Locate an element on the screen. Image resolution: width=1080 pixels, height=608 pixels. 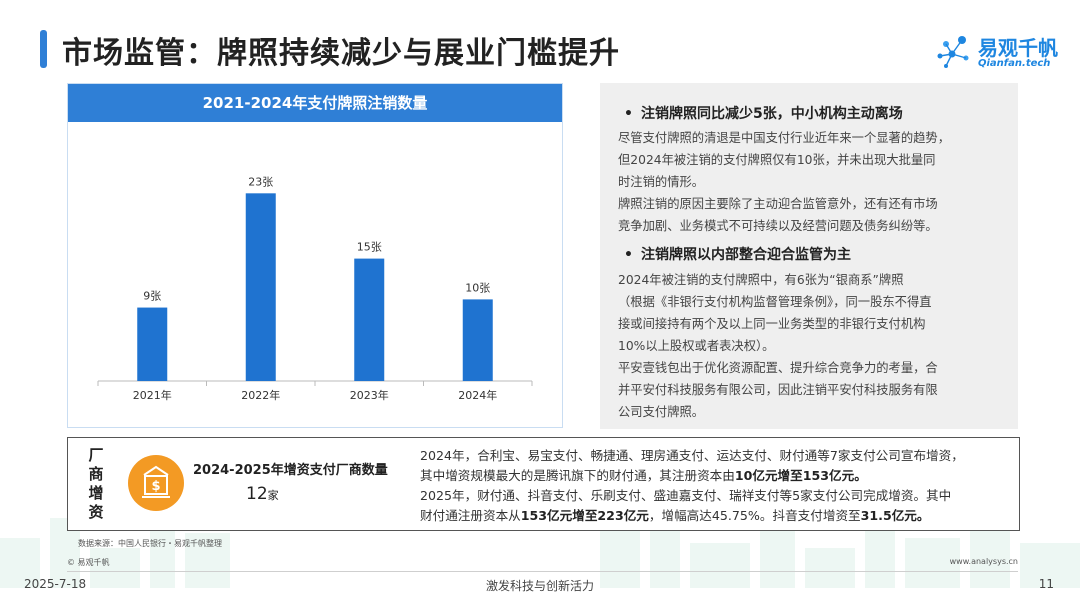
title-accent-bar is located at coordinates (43, 49).